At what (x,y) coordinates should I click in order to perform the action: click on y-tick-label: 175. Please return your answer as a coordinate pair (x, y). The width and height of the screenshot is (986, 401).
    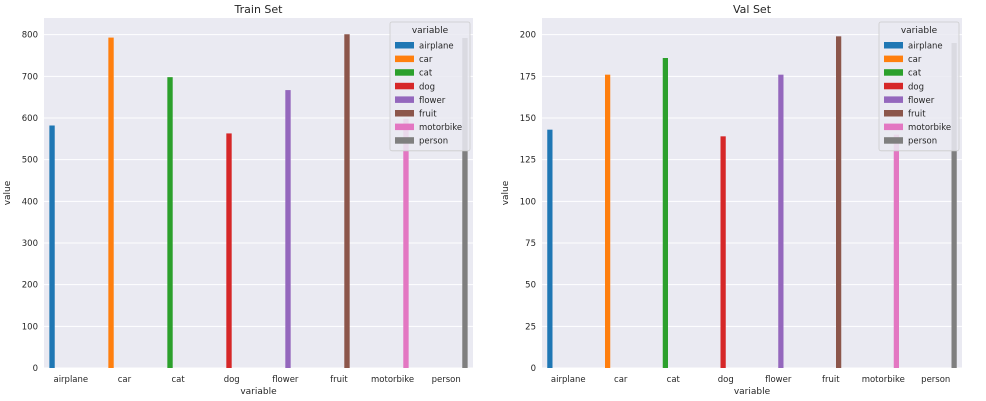
    Looking at the image, I should click on (528, 77).